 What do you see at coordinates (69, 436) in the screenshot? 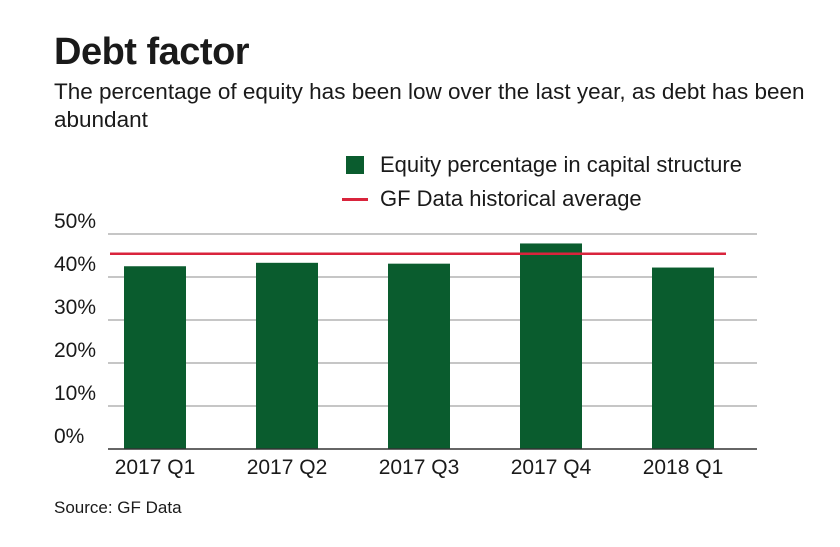
I see `y-tick-label-0: 0%` at bounding box center [69, 436].